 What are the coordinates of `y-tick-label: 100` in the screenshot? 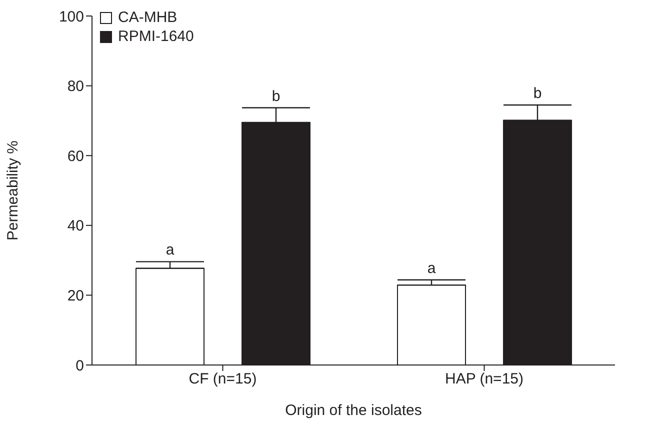 It's located at (71, 17).